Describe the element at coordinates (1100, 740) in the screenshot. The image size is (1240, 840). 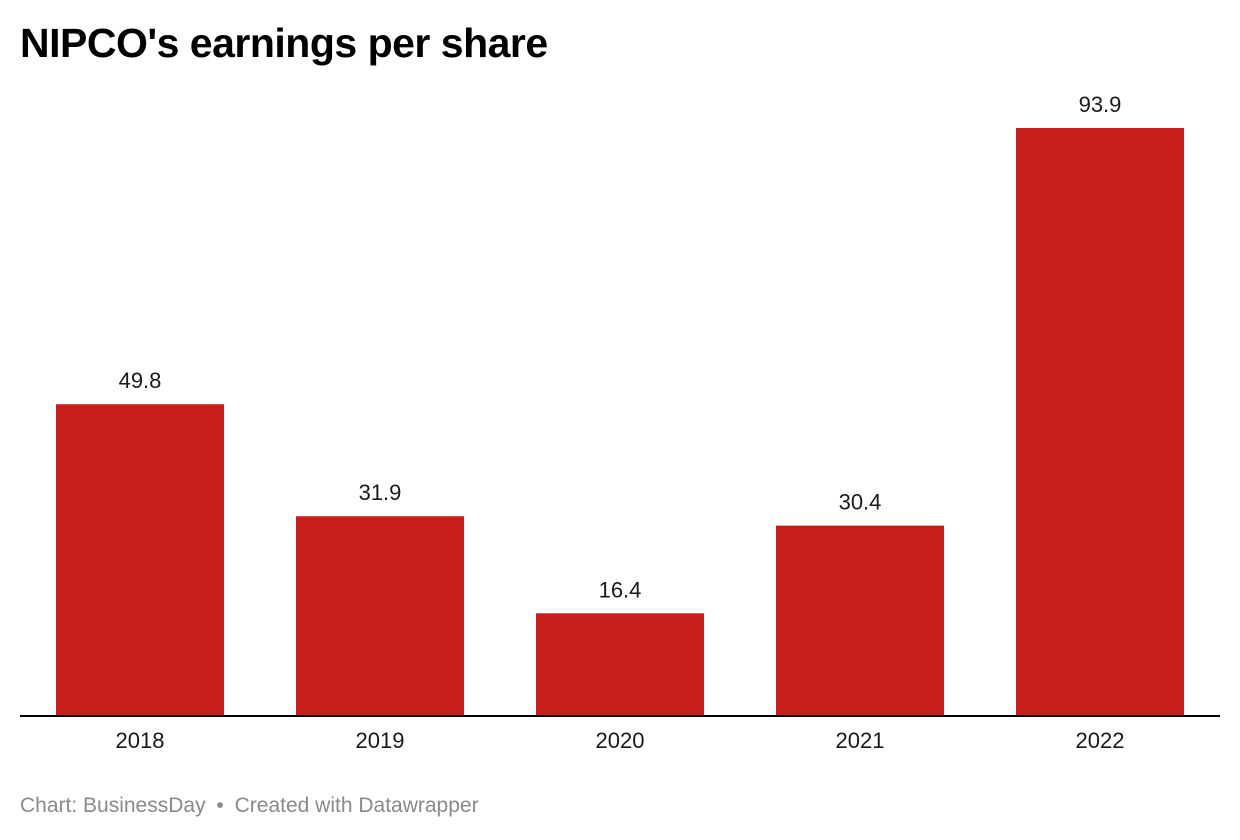
I see `x-tick-label-2022: 2022` at that location.